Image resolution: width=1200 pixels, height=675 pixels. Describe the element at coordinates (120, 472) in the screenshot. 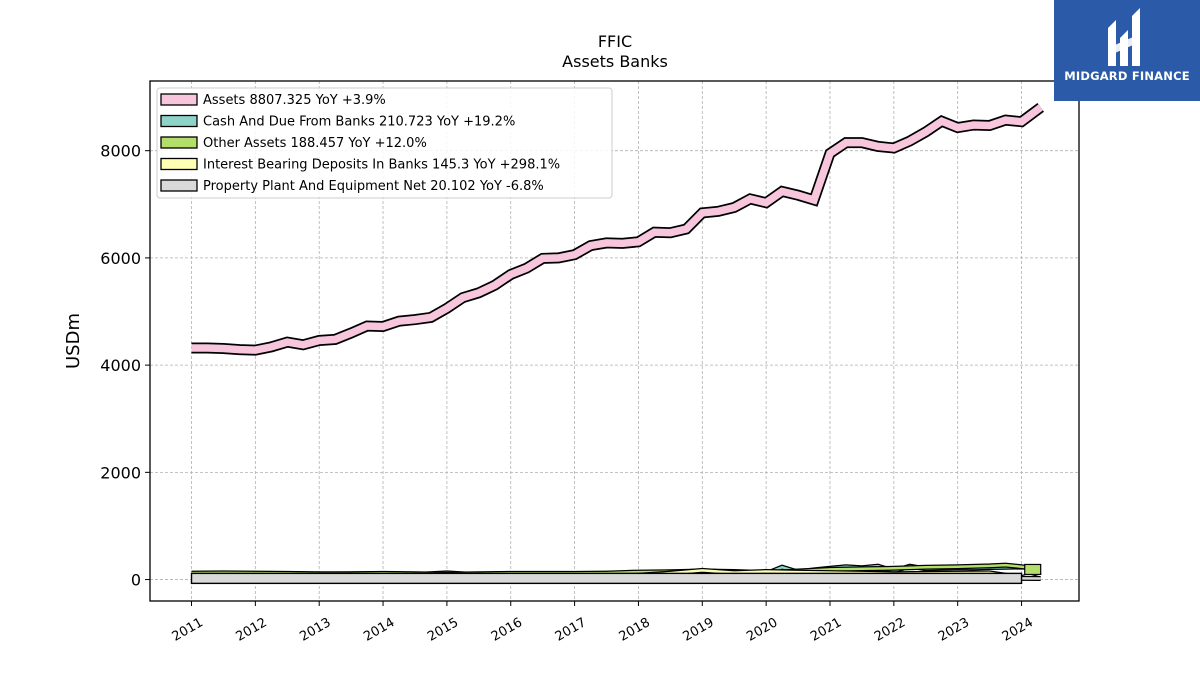

I see `y-tick-label: 2000` at that location.